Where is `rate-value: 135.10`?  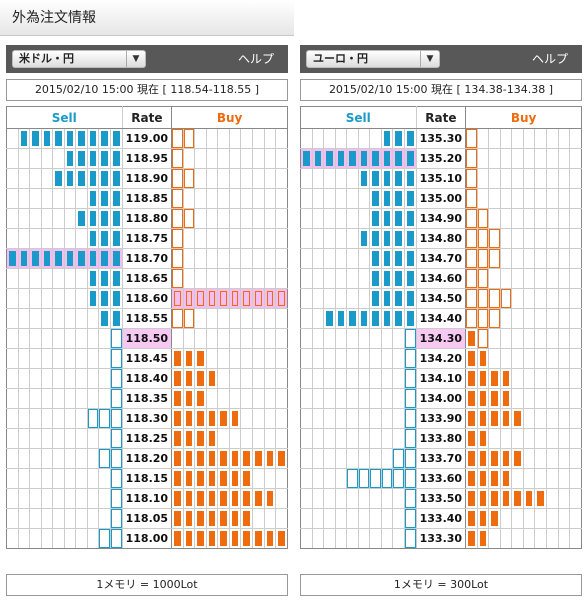 rate-value: 135.10 is located at coordinates (441, 178).